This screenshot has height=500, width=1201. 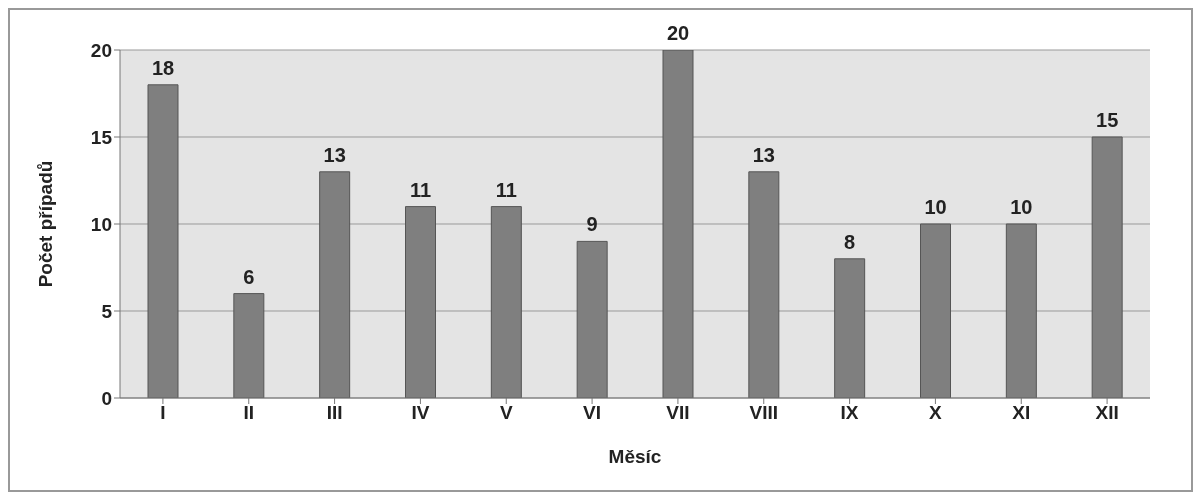 I want to click on data-label: 15, so click(x=1107, y=120).